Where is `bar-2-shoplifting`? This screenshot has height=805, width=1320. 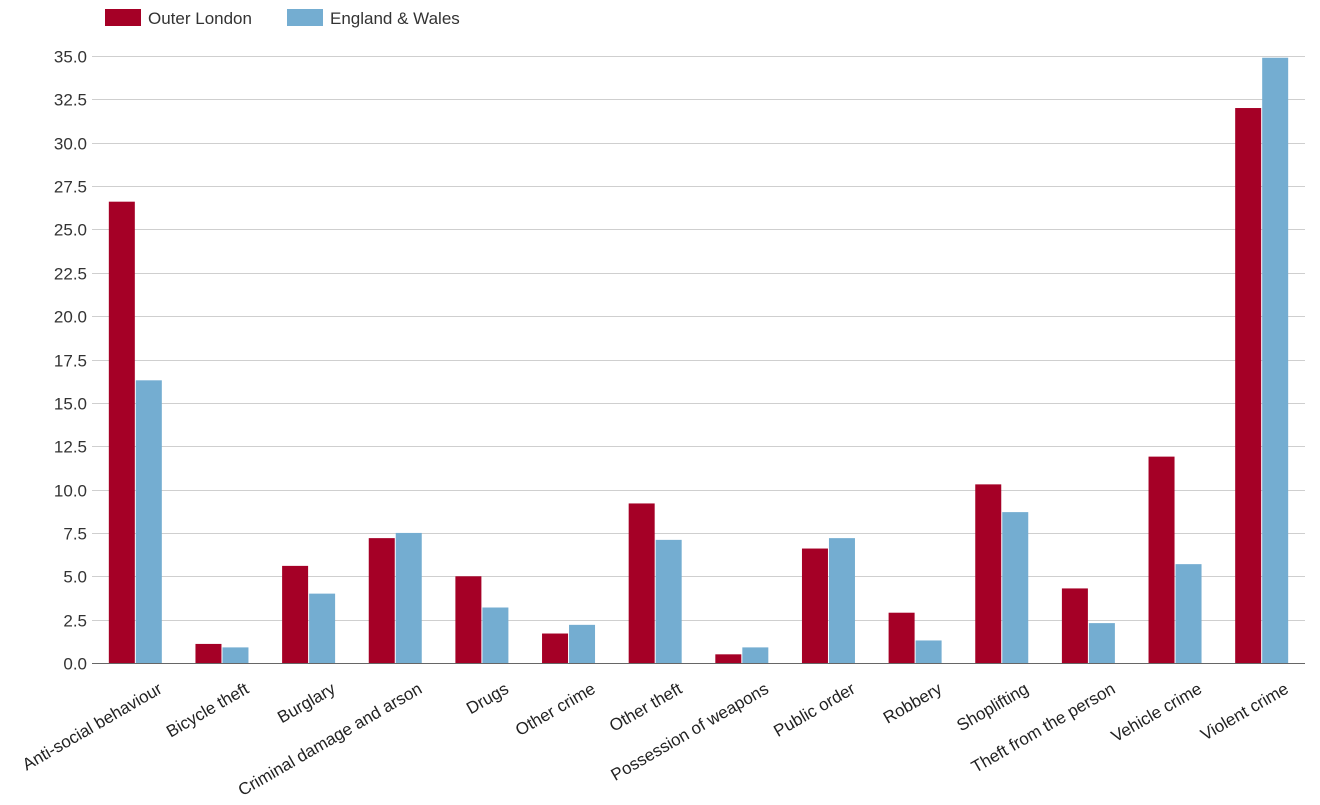 bar-2-shoplifting is located at coordinates (1015, 587).